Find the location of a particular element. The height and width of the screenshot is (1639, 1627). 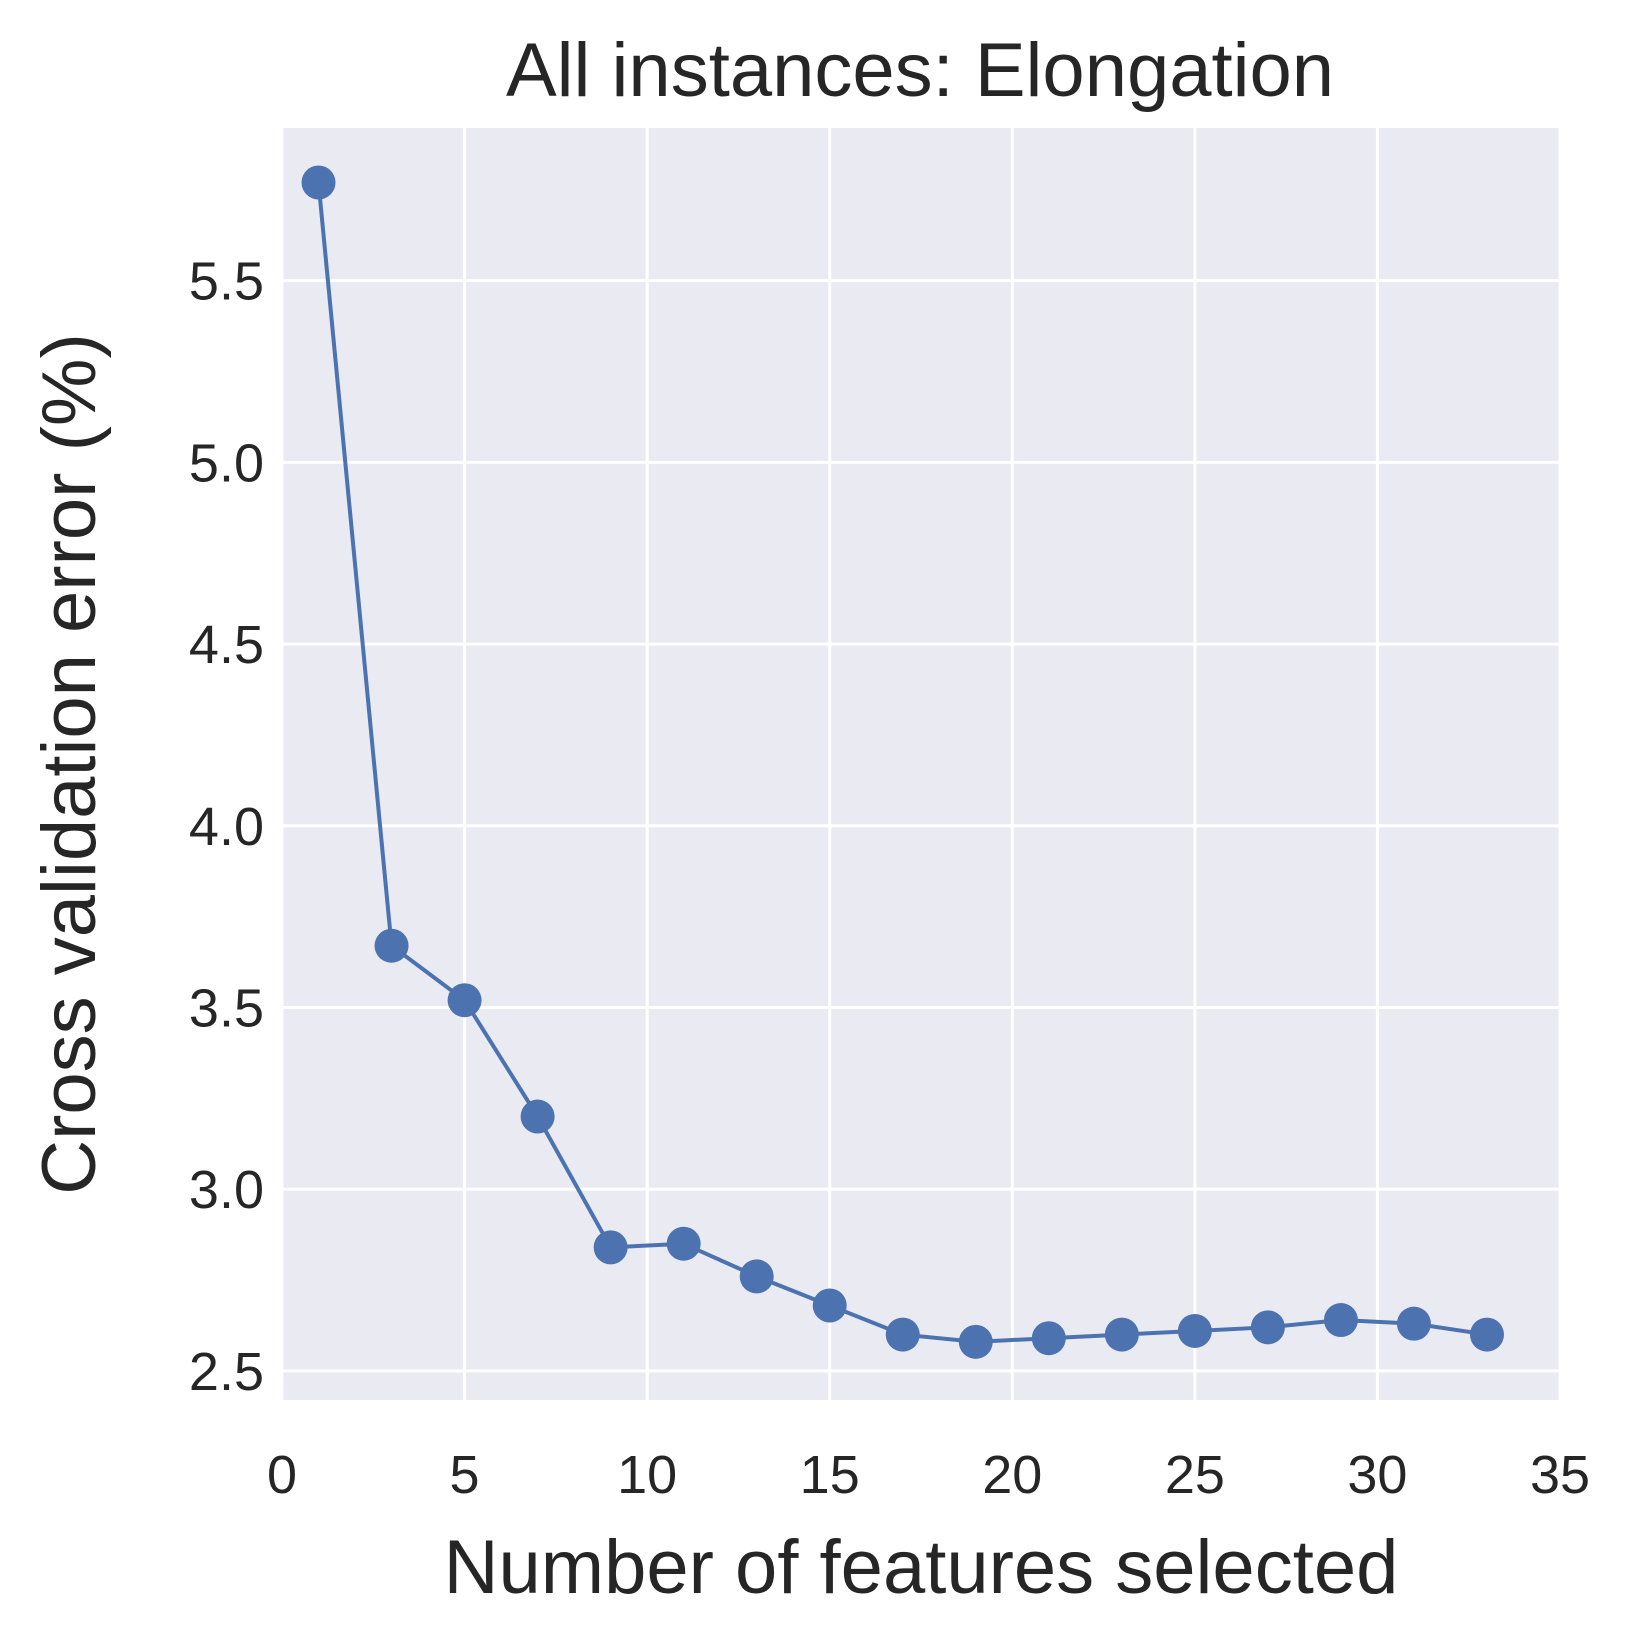

y-tick-label: 3.5 is located at coordinates (226, 1008).